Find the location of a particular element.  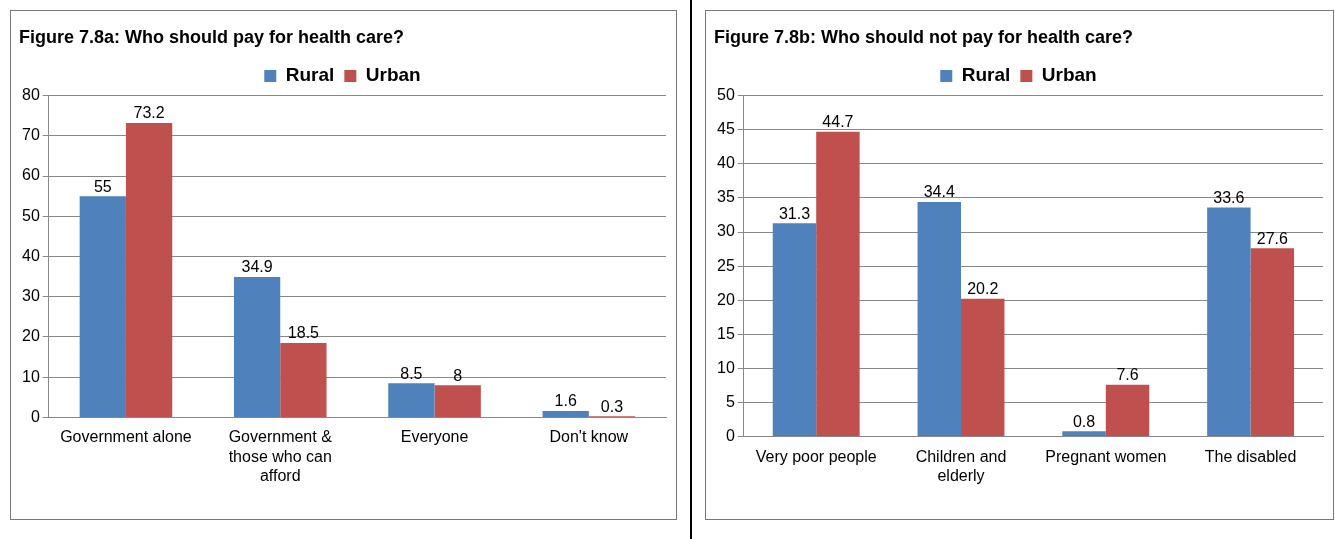

data-label: 0.3 is located at coordinates (612, 406).